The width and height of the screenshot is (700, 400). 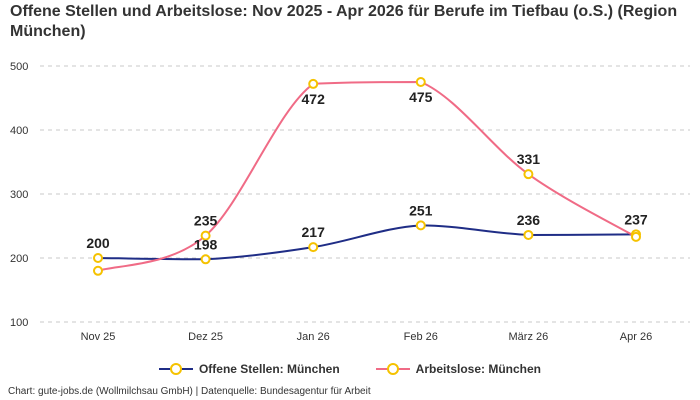 I want to click on y-tick-label: 500, so click(x=19, y=67).